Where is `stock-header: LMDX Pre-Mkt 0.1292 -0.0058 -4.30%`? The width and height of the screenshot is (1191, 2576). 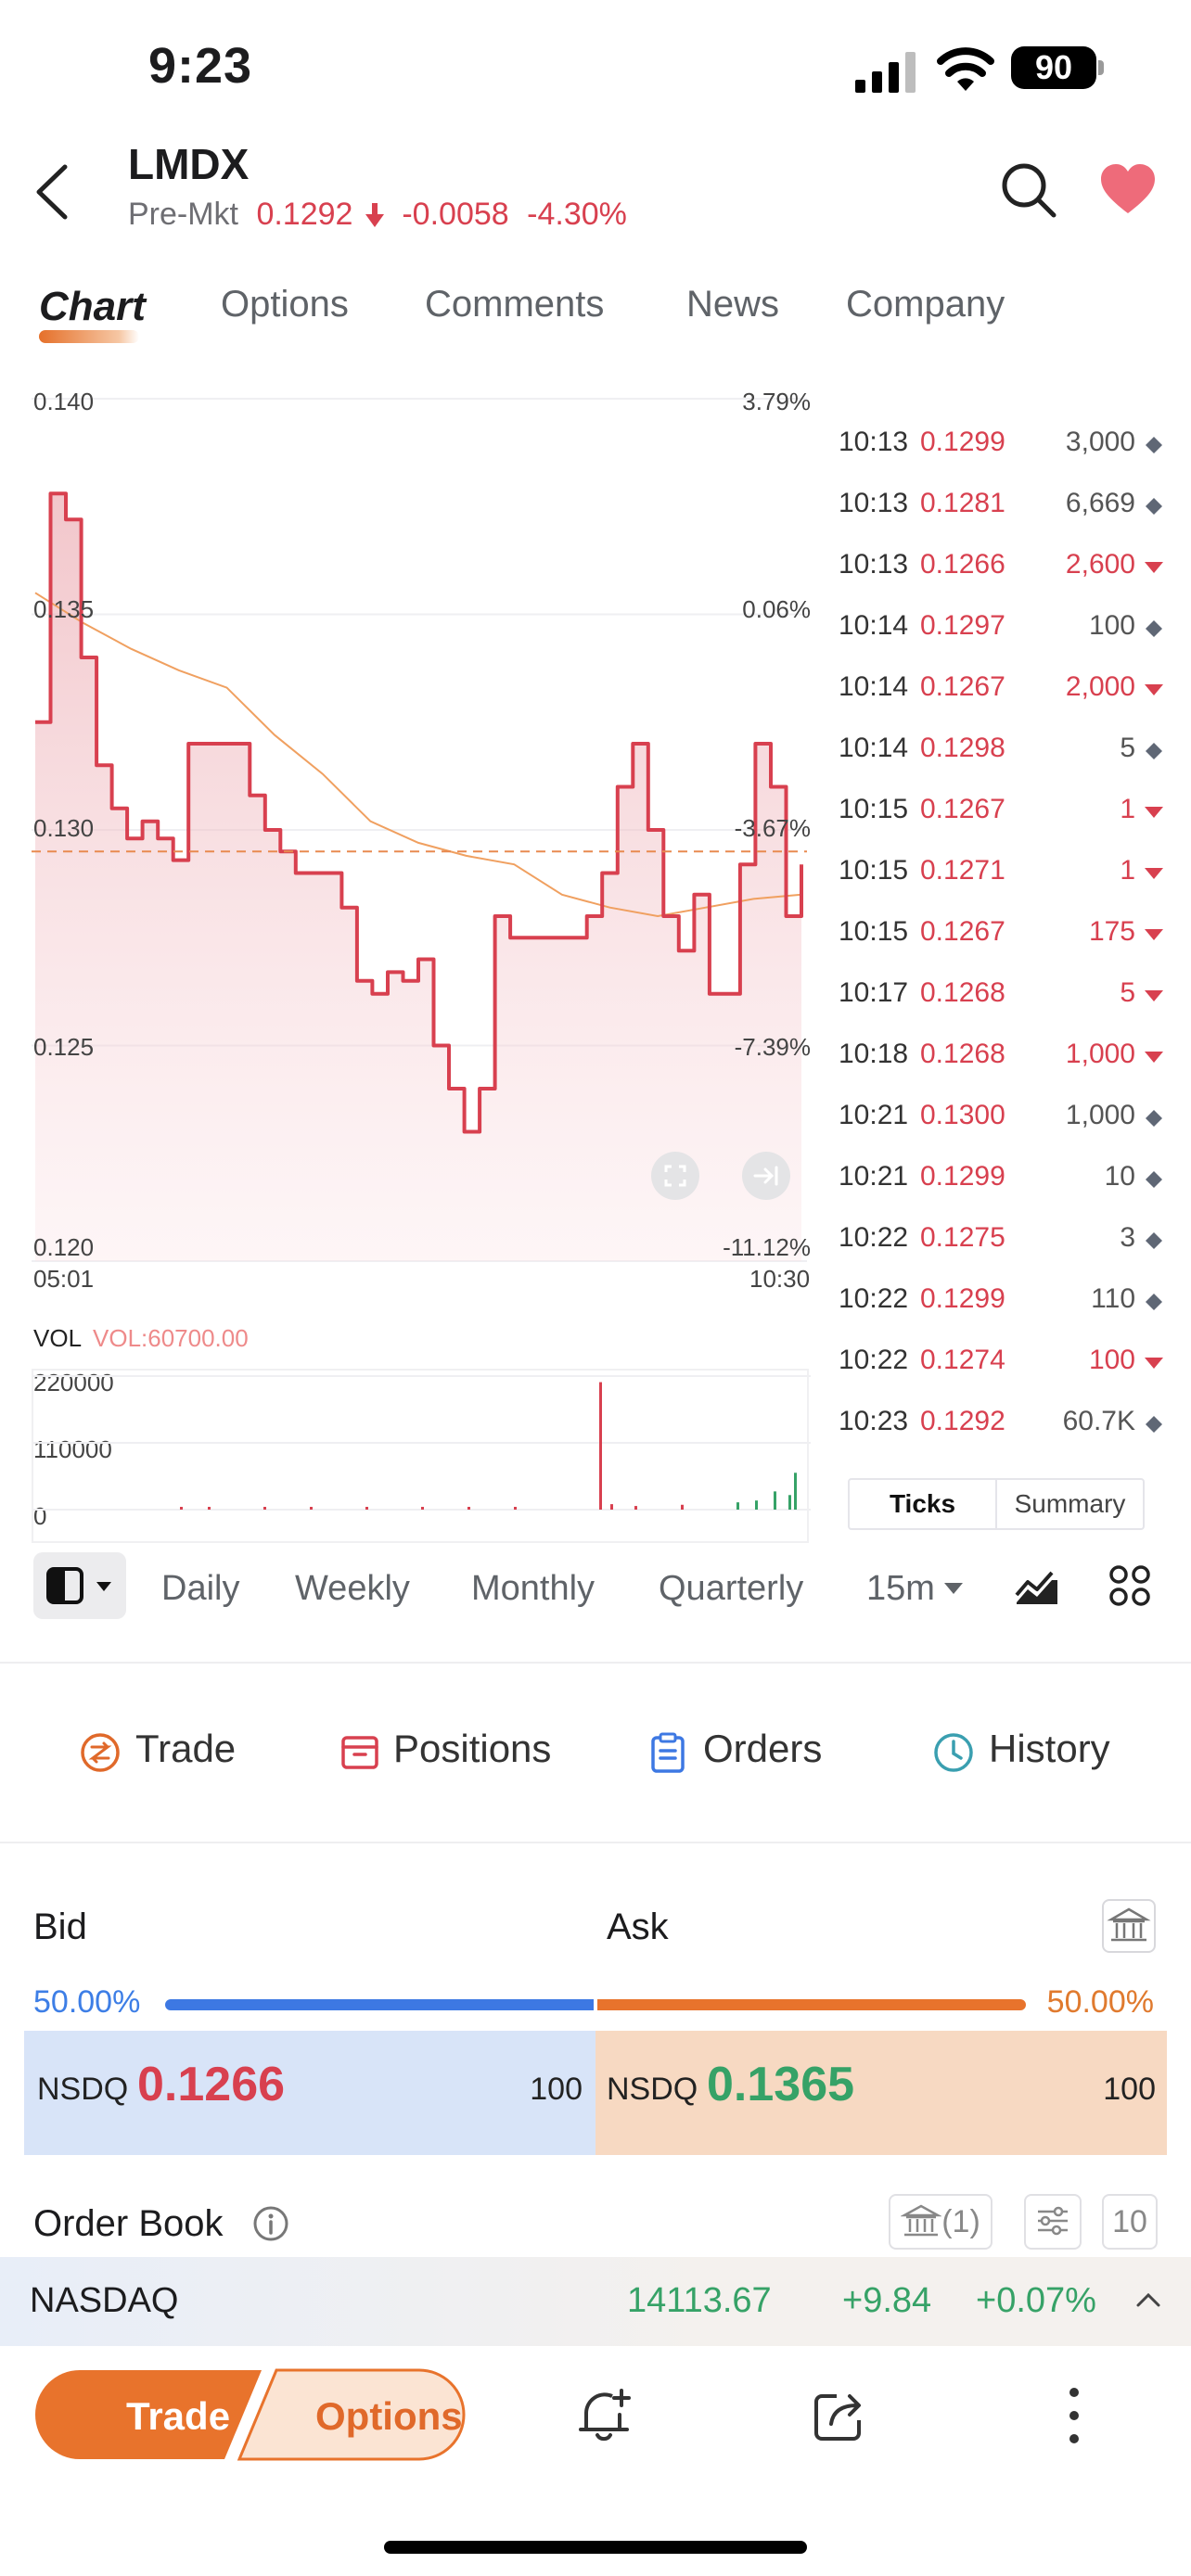
stock-header: LMDX Pre-Mkt 0.1292 -0.0058 -4.30% is located at coordinates (595, 204).